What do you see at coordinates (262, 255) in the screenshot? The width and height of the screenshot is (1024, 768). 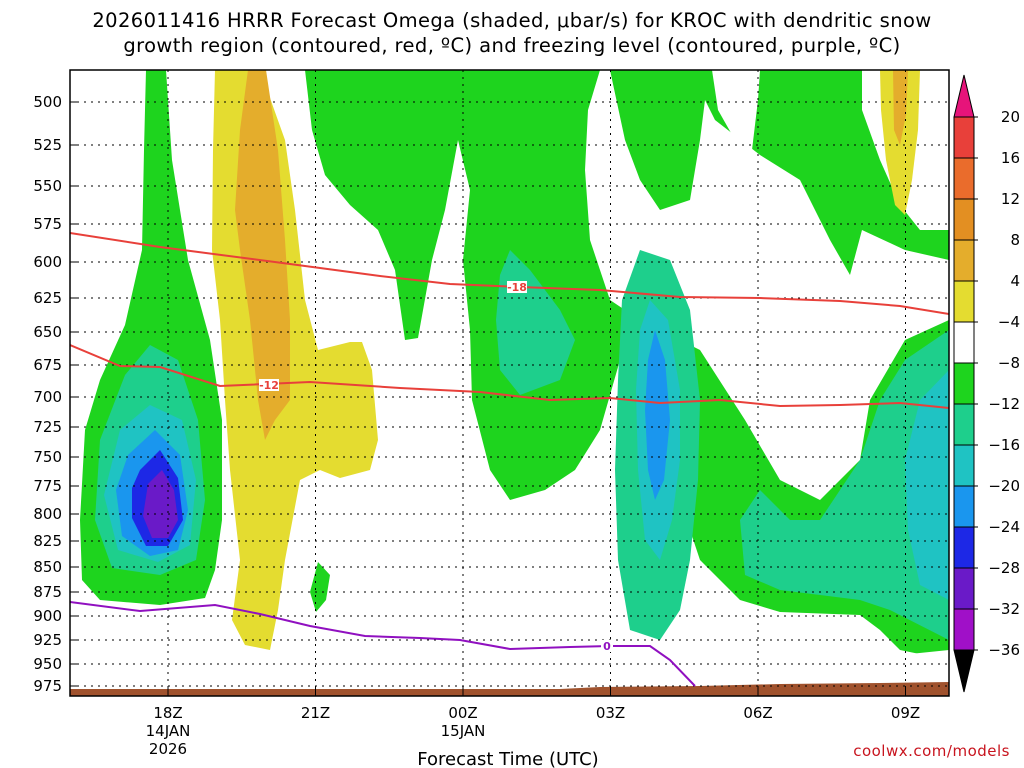 I see `omega-fill-orange-20z` at bounding box center [262, 255].